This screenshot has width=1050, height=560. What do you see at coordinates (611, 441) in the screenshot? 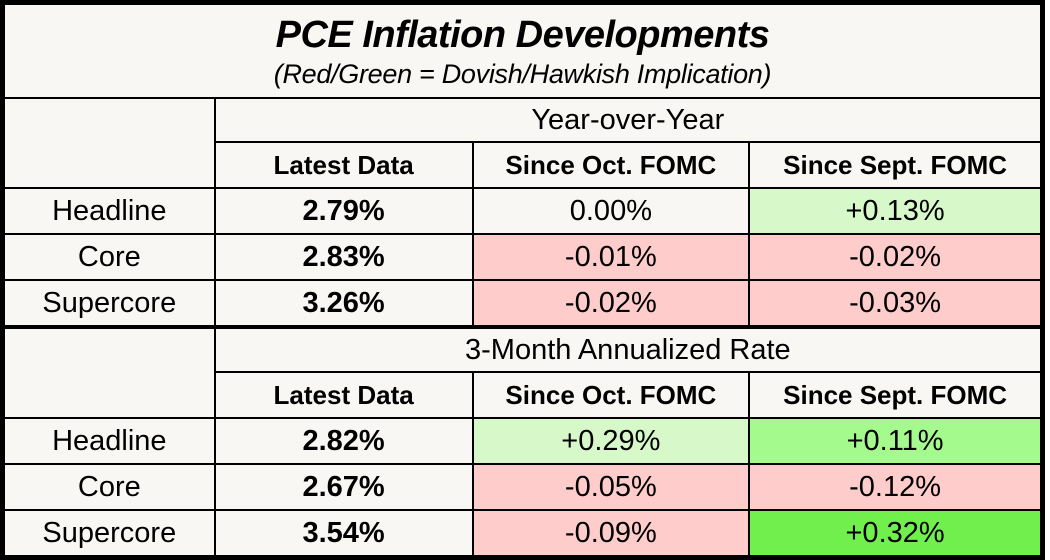
I see `since-oct-cell: +0.29%` at bounding box center [611, 441].